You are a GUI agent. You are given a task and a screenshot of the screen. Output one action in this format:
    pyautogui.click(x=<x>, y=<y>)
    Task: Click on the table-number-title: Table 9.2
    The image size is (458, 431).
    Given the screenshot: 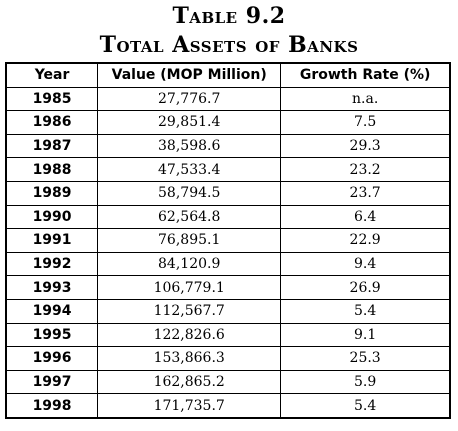 What is the action you would take?
    pyautogui.click(x=229, y=16)
    